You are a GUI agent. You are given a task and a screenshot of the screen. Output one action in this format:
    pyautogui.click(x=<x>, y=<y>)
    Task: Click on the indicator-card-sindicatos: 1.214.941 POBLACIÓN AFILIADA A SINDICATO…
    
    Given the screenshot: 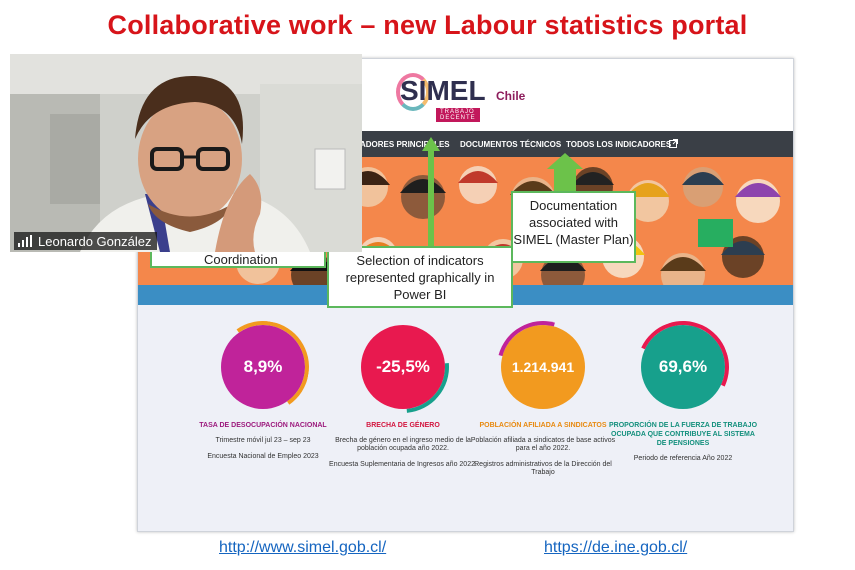 What is the action you would take?
    pyautogui.click(x=543, y=390)
    